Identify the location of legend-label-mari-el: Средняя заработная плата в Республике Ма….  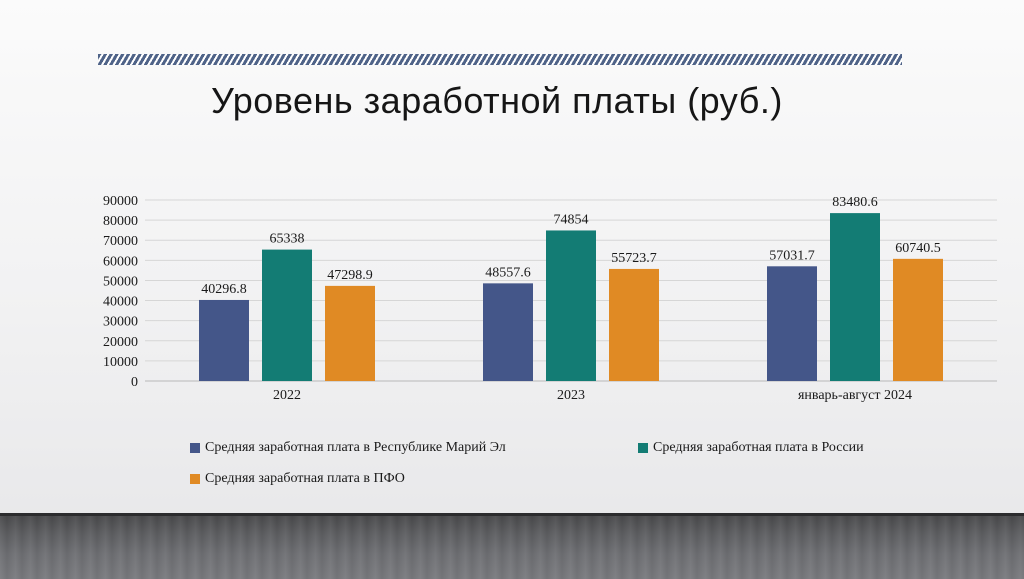
(355, 447).